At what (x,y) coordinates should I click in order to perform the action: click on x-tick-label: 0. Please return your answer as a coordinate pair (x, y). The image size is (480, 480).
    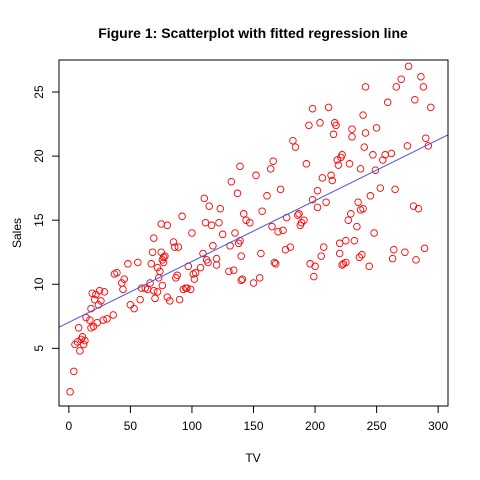
    Looking at the image, I should click on (69, 426).